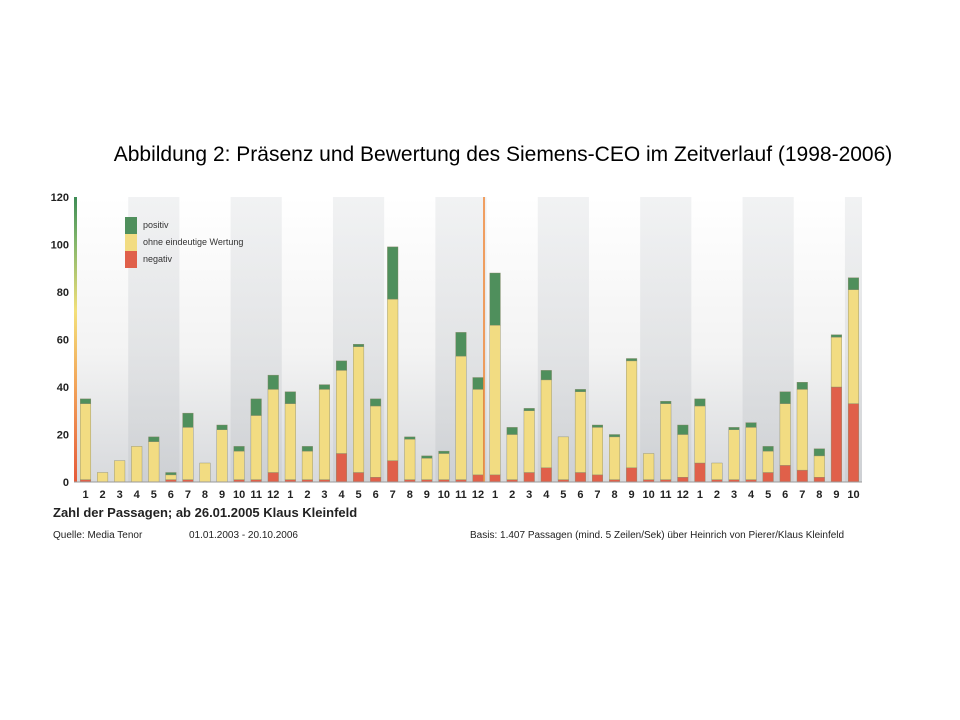  I want to click on period-note: 01.01.2003 - 20.10.2006, so click(243, 535).